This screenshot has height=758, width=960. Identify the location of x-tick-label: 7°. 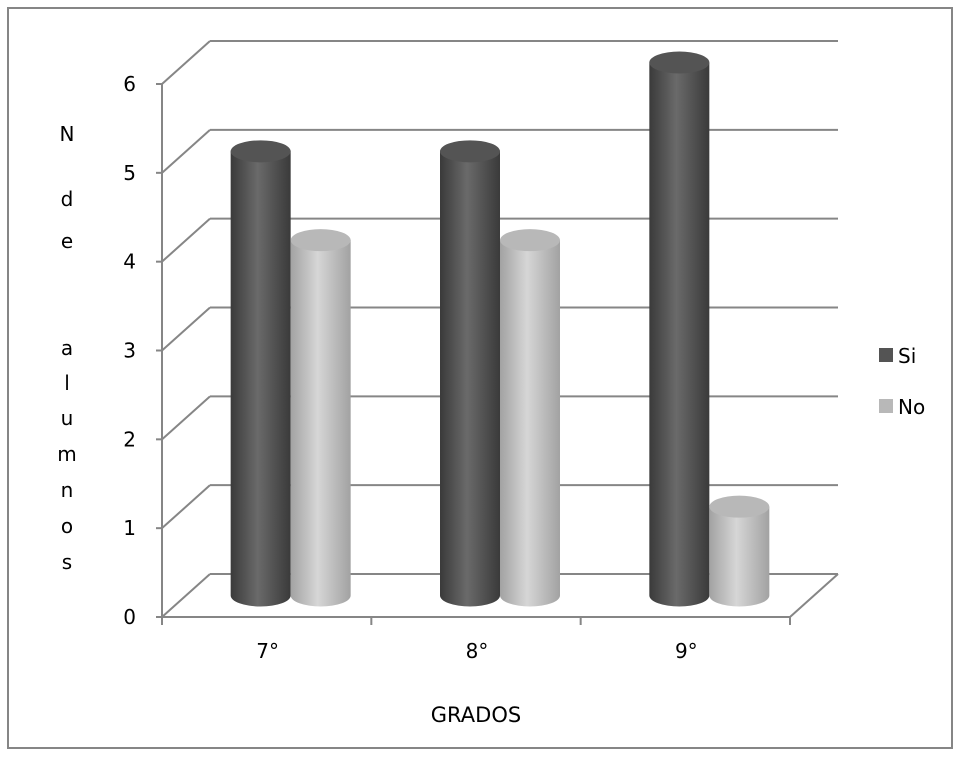
(267, 651).